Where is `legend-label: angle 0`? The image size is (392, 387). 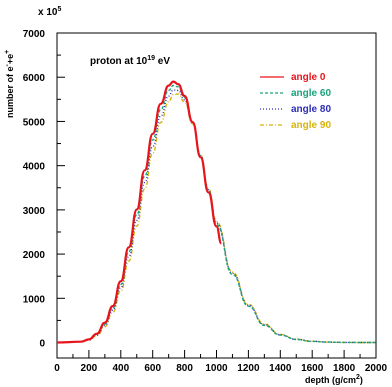
legend-label: angle 0 is located at coordinates (308, 77).